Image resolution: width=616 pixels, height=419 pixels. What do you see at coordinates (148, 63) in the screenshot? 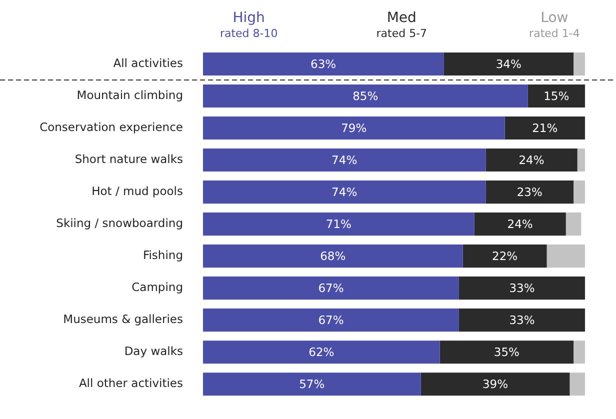
I see `y-tick-label: All activities` at bounding box center [148, 63].